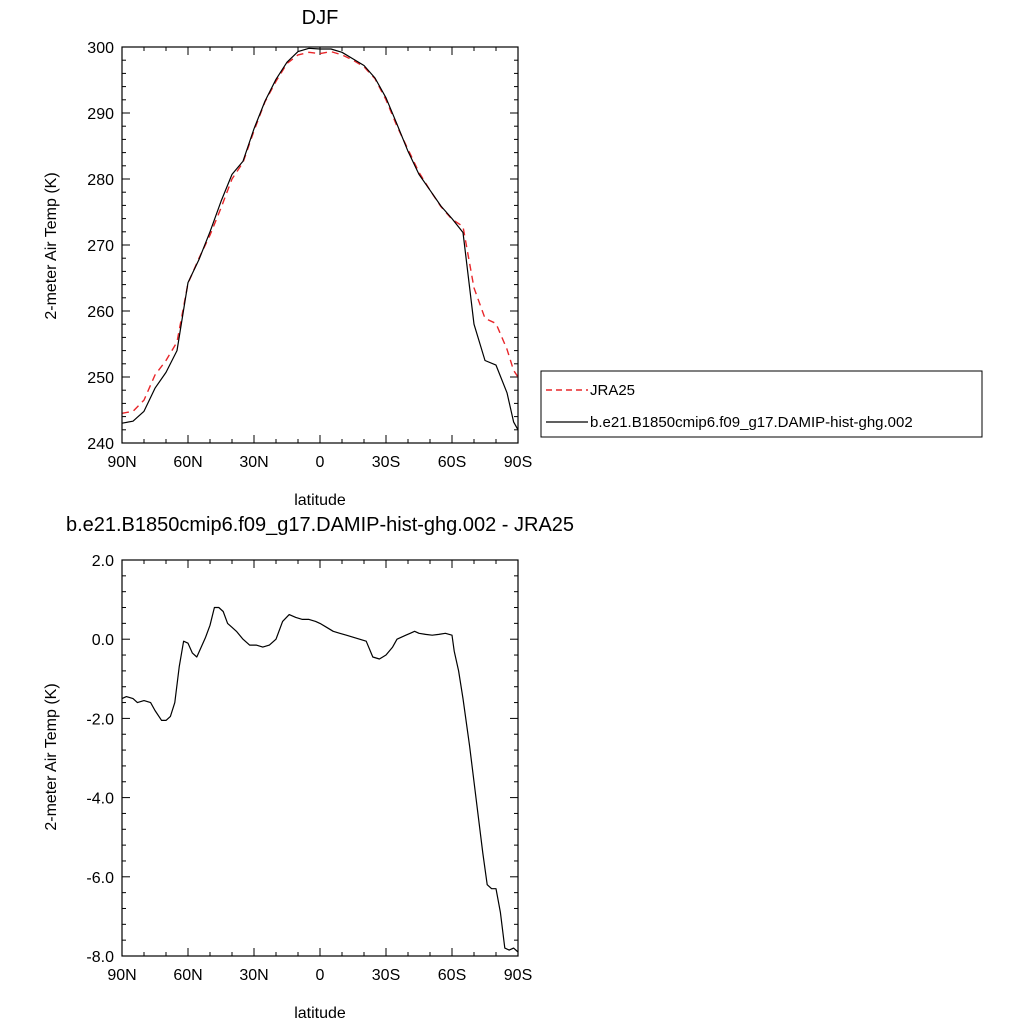  I want to click on y-tick-label: 2.0, so click(103, 561).